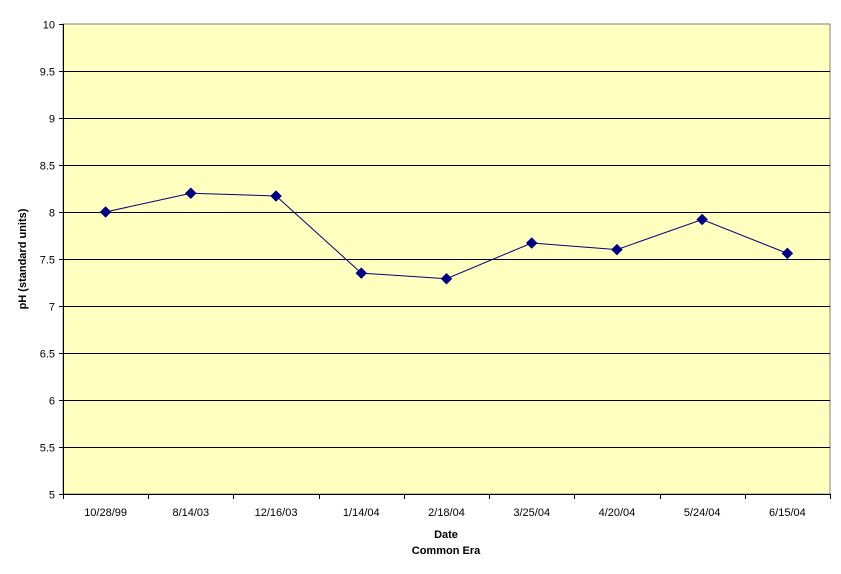  Describe the element at coordinates (617, 513) in the screenshot. I see `x-tick-label: 4/20/04` at that location.